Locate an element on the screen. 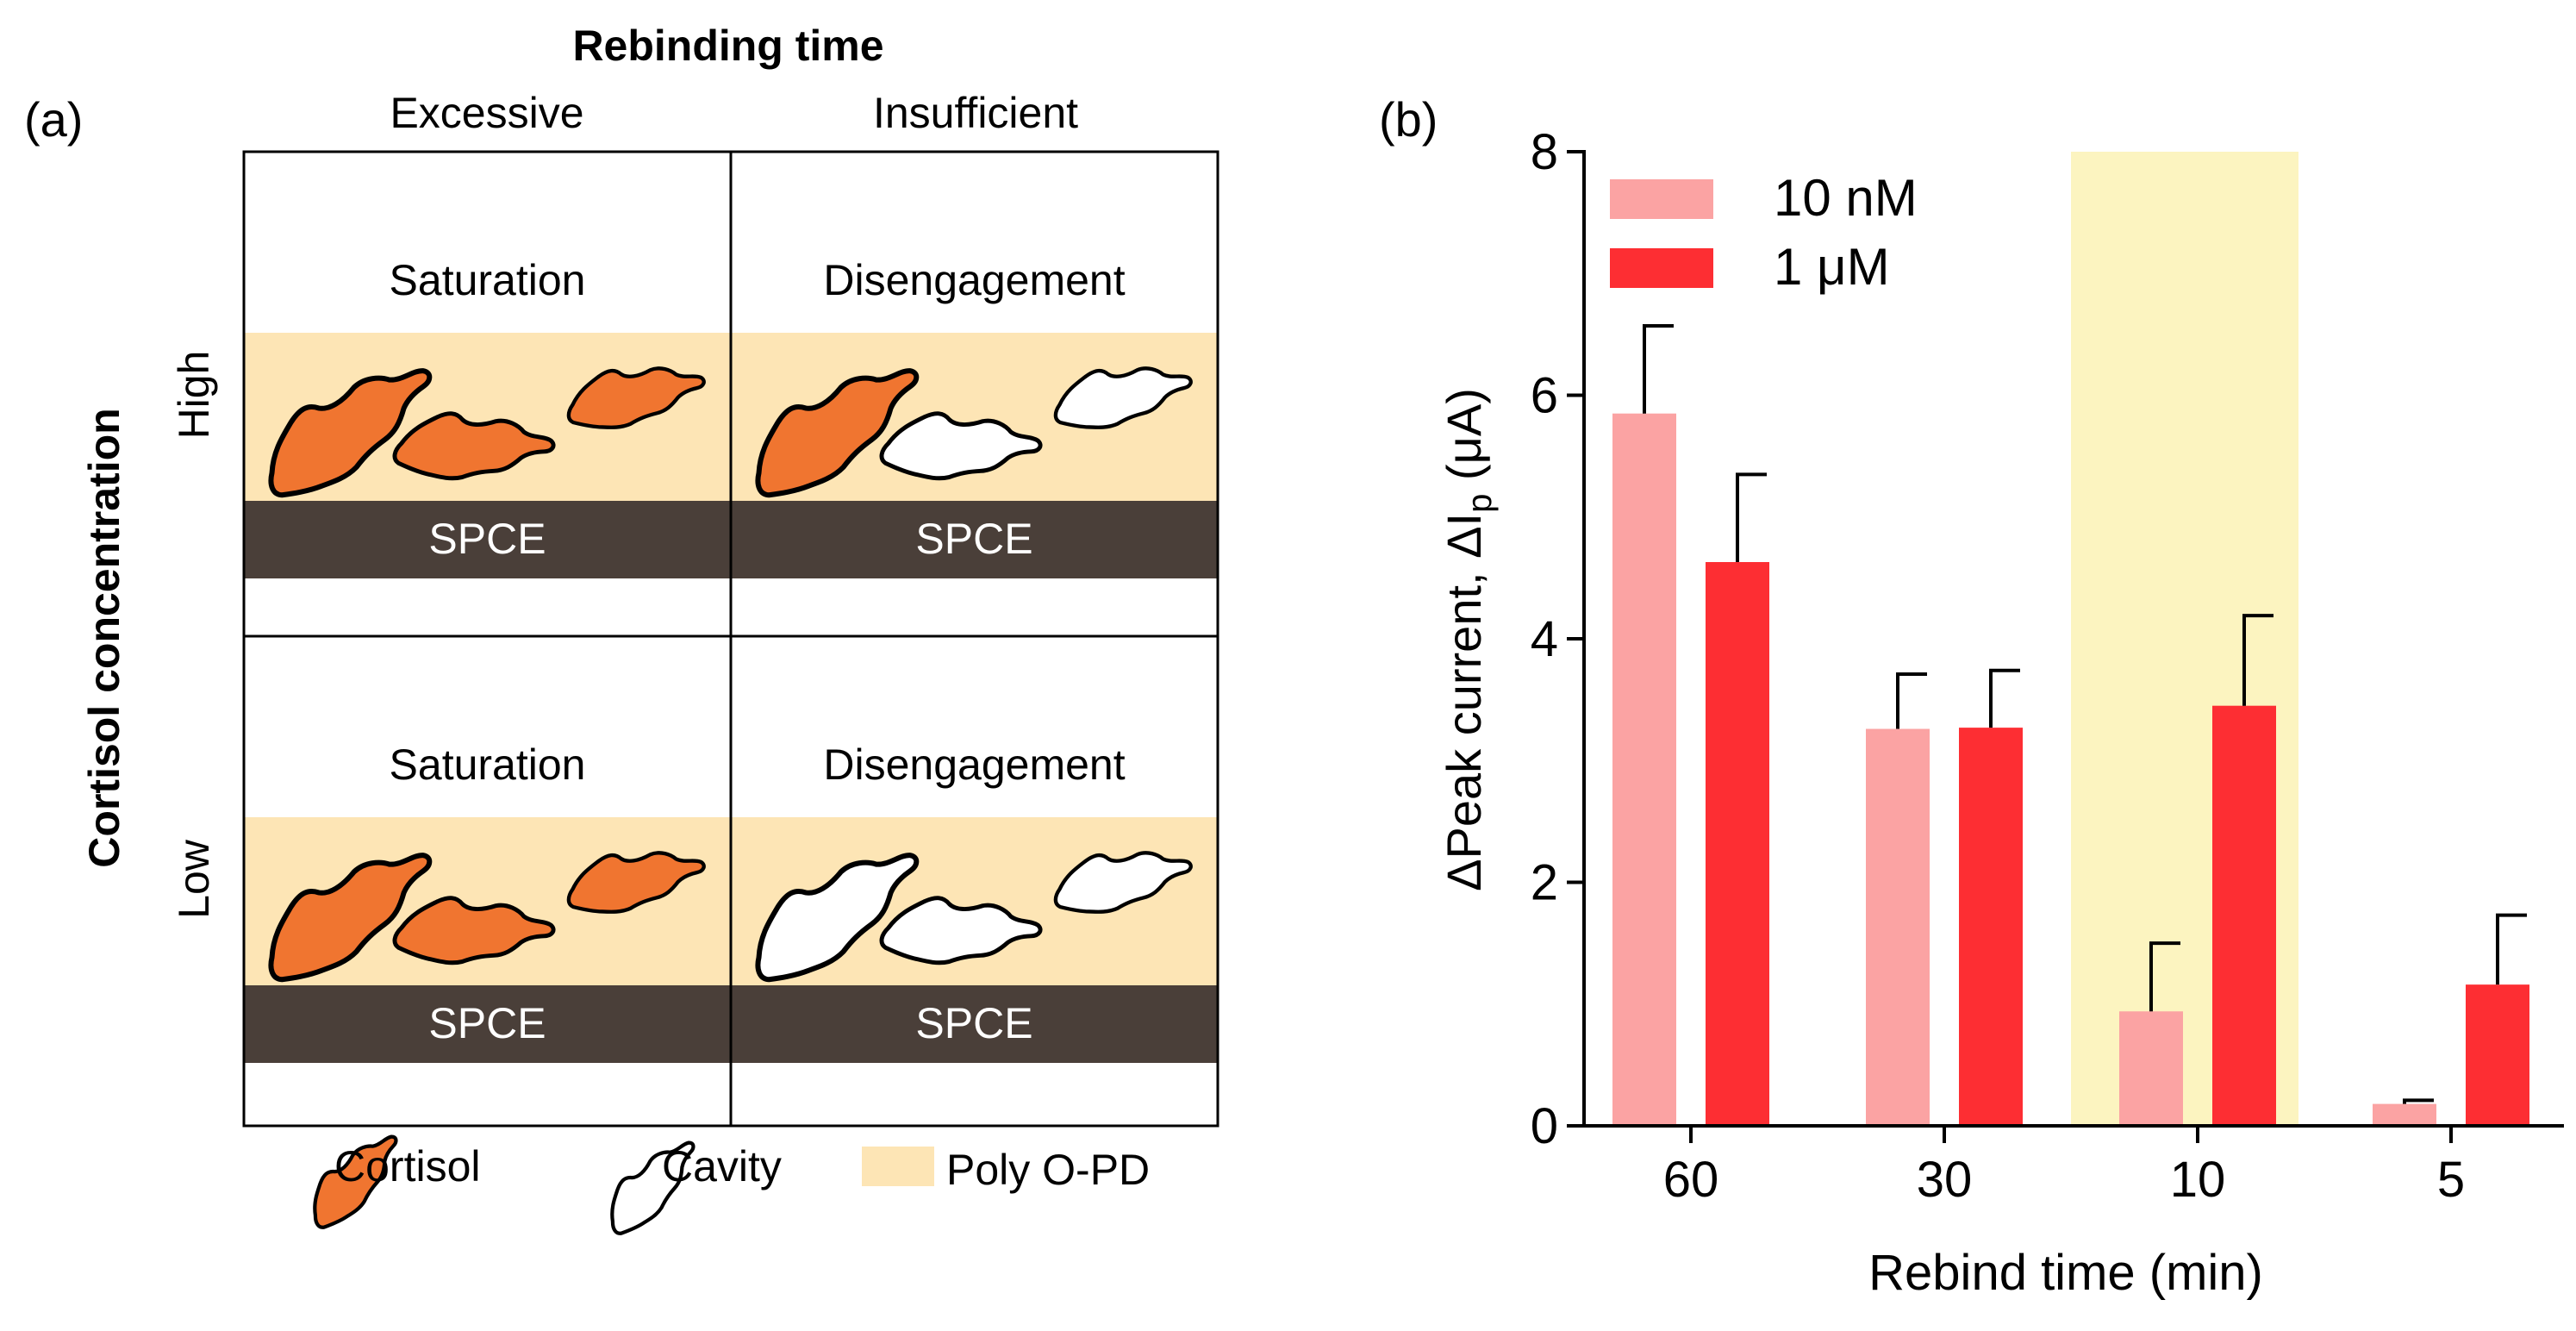 The image size is (2576, 1331). bar-10-nM-30min is located at coordinates (1898, 927).